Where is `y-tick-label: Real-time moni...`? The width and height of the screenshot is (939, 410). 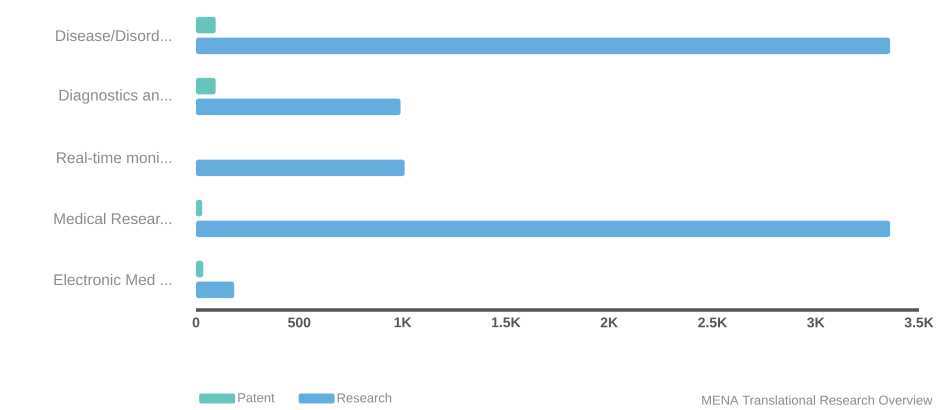
y-tick-label: Real-time moni... is located at coordinates (114, 158).